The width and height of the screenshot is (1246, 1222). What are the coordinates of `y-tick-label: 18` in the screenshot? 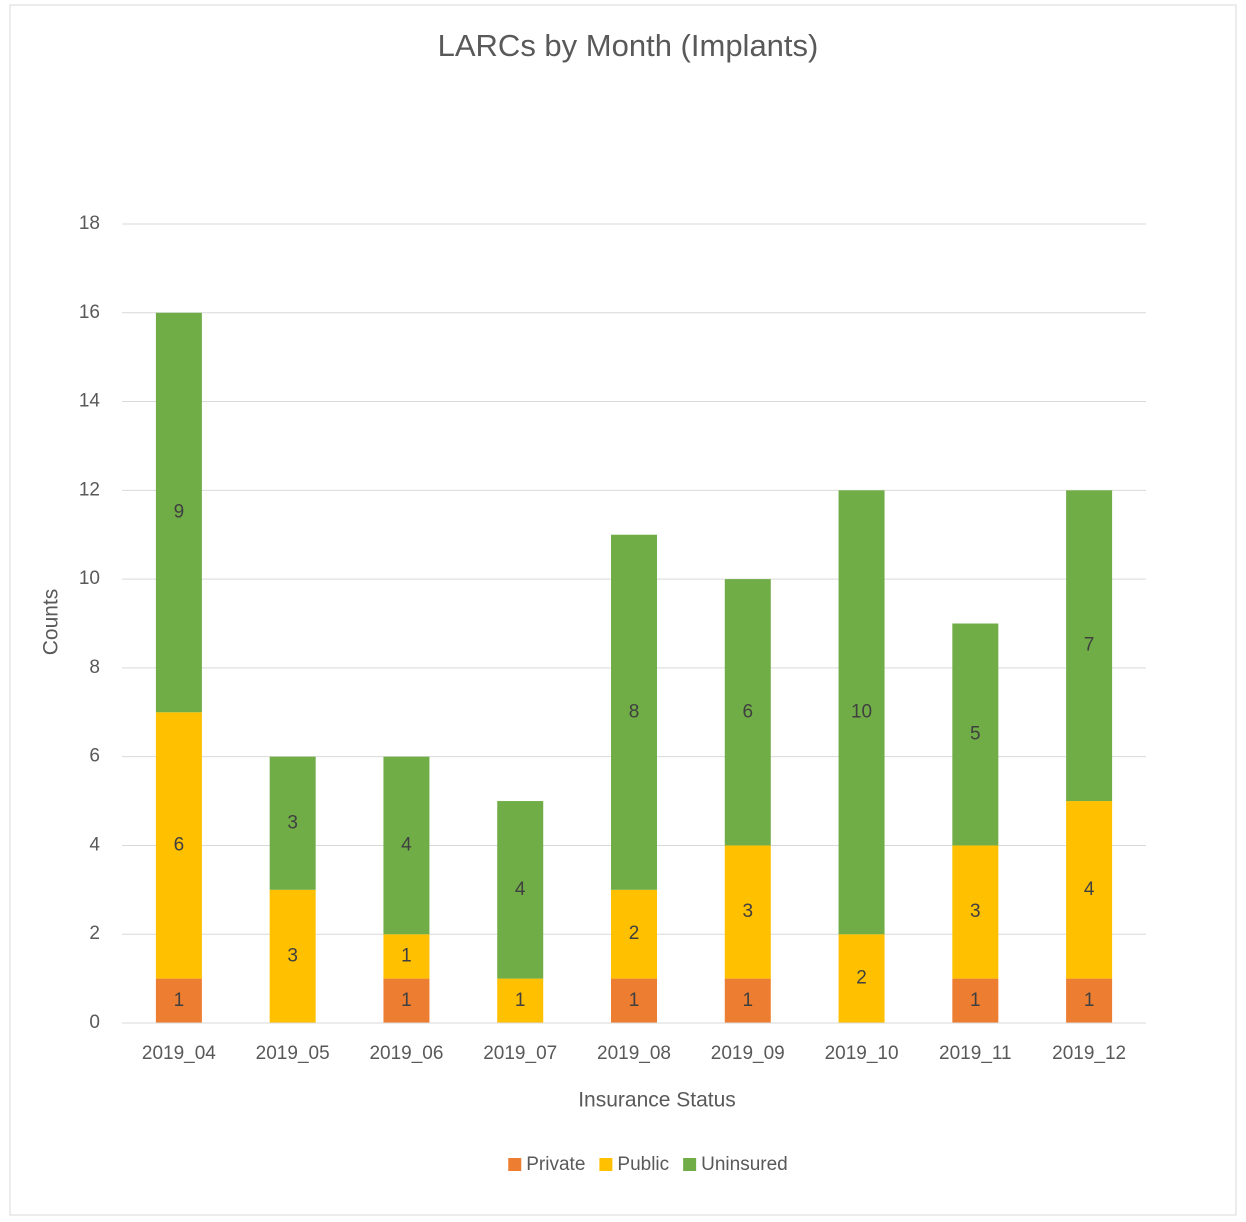 It's located at (89, 223).